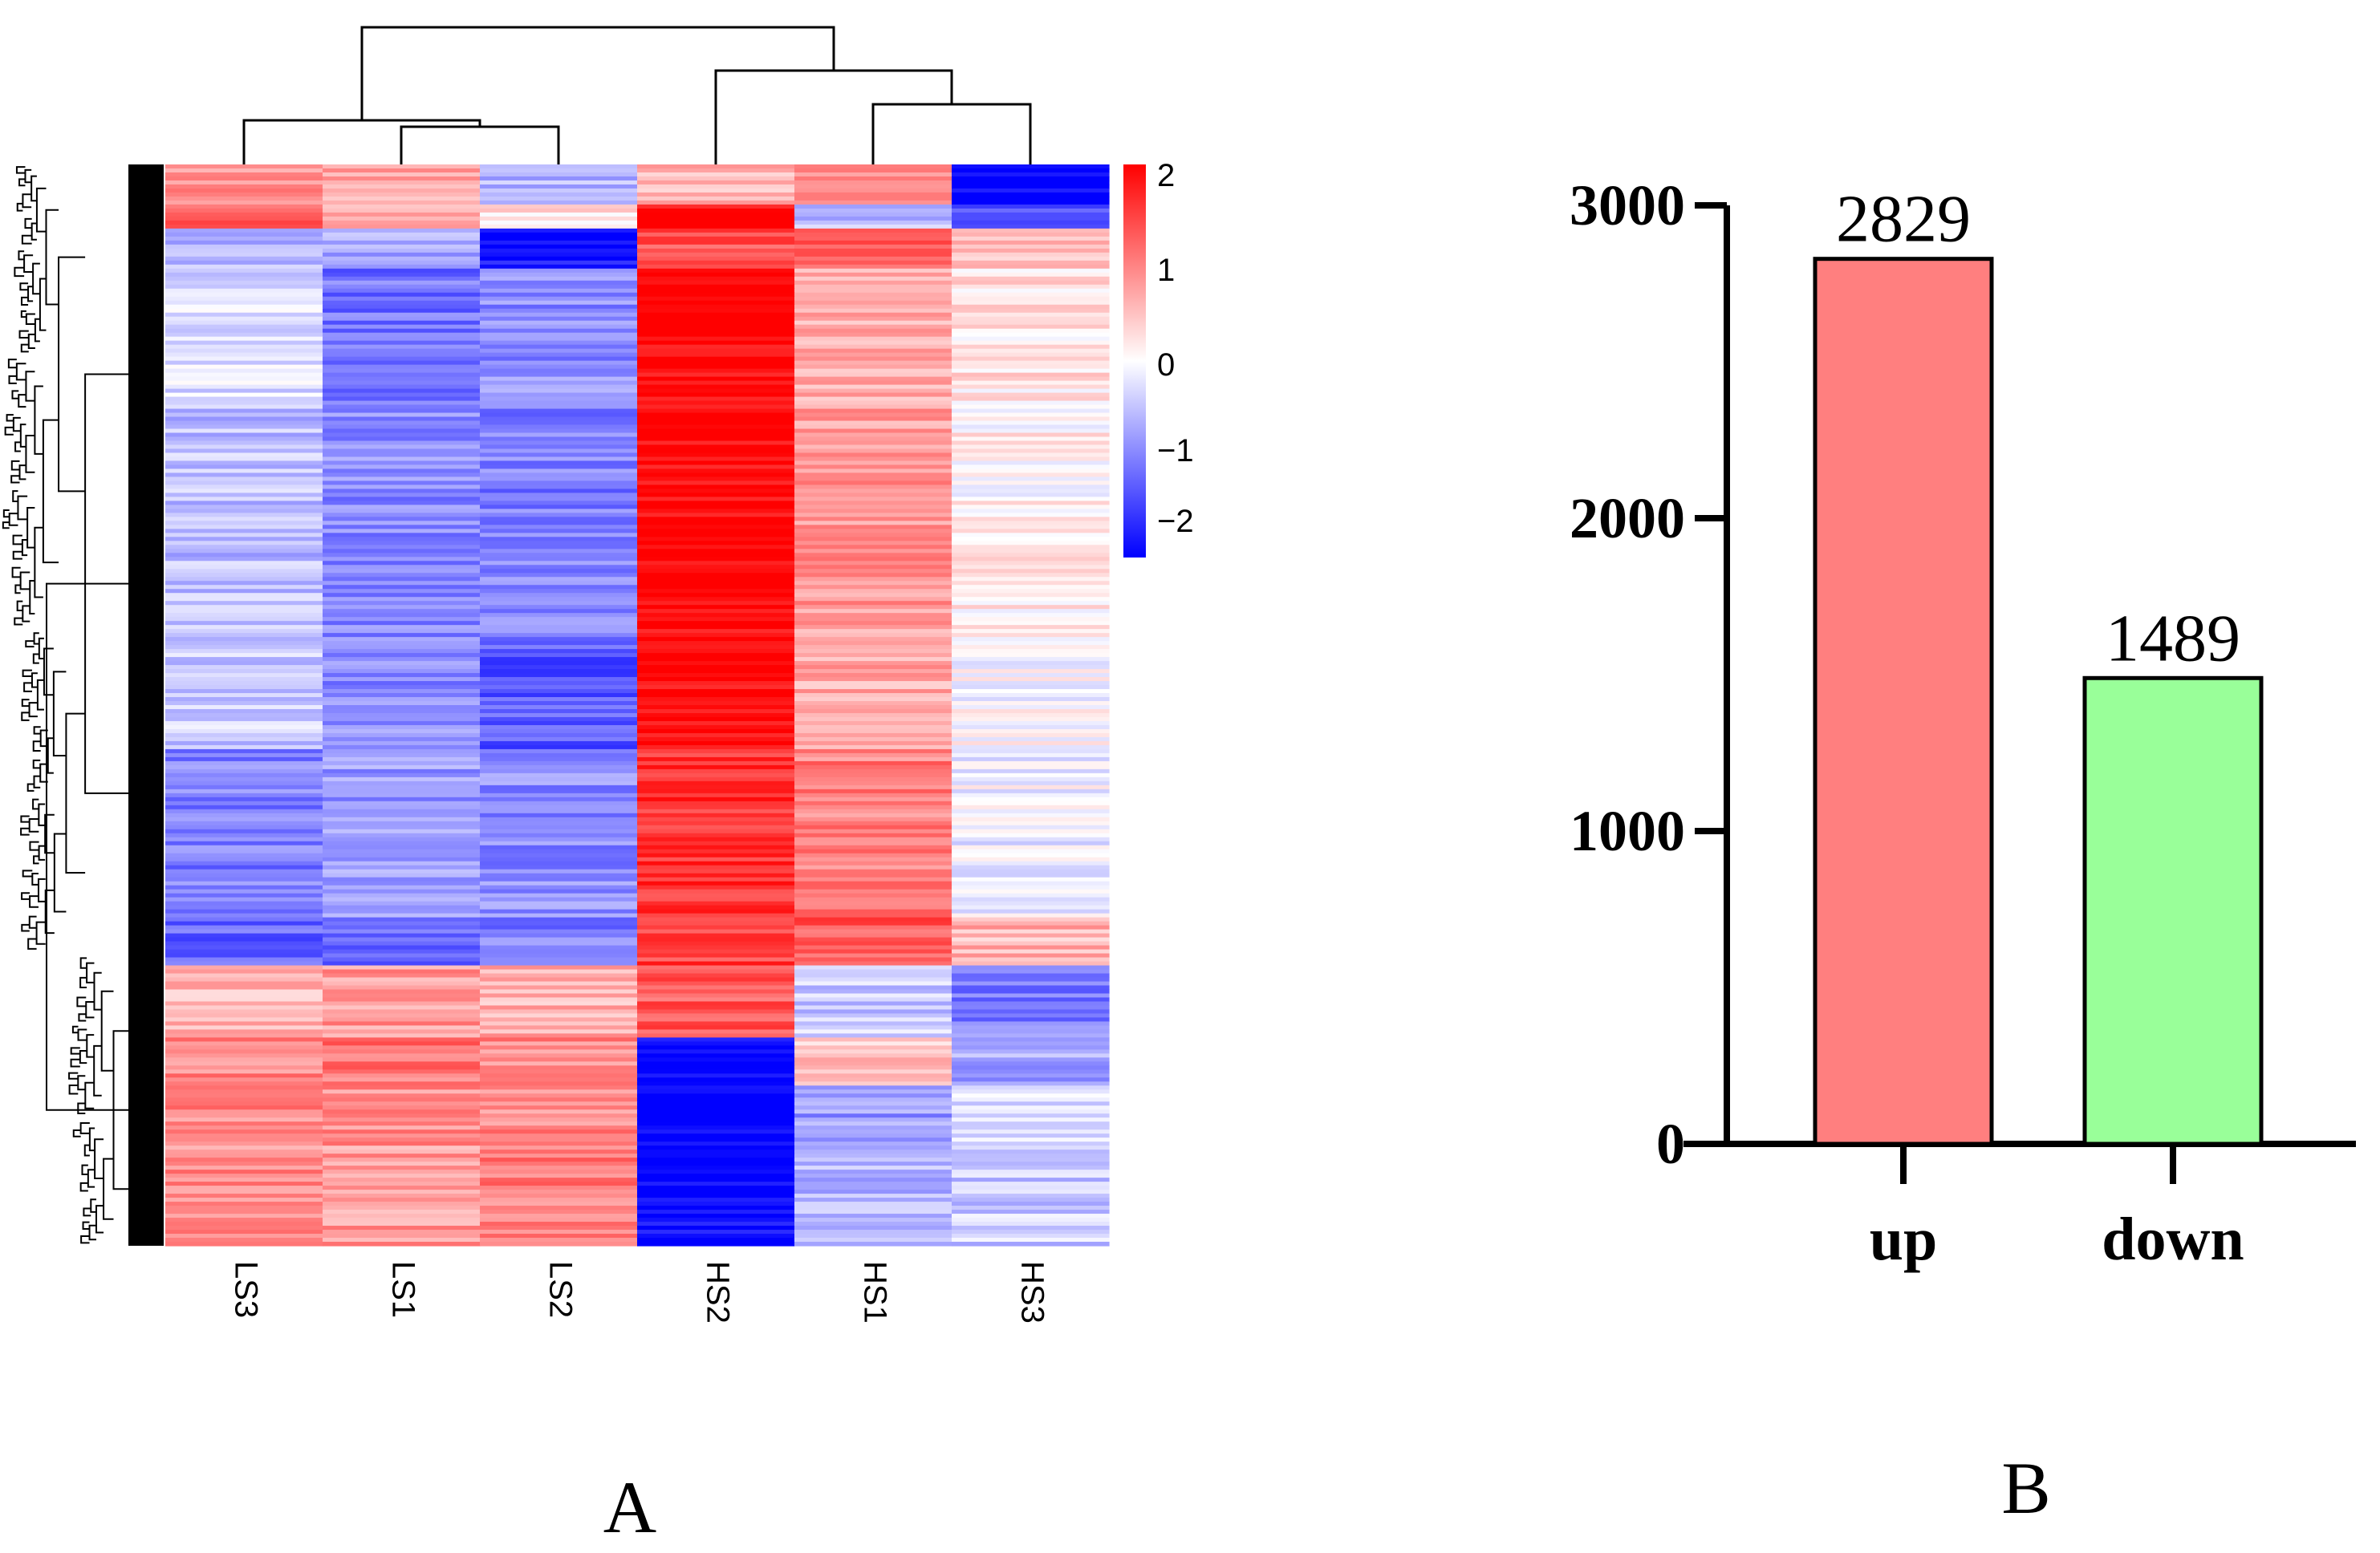 This screenshot has width=2380, height=1553. I want to click on column-label: LS3, so click(246, 1289).